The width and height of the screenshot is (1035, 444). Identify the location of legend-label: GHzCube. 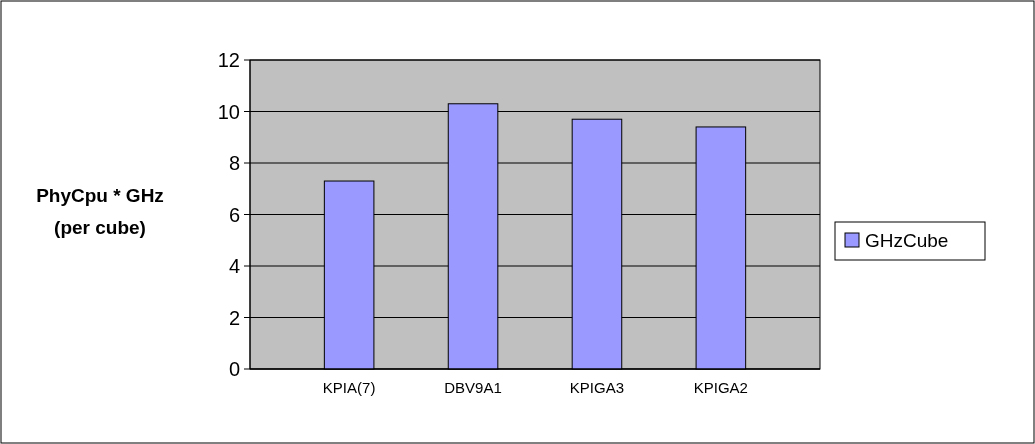
(907, 240).